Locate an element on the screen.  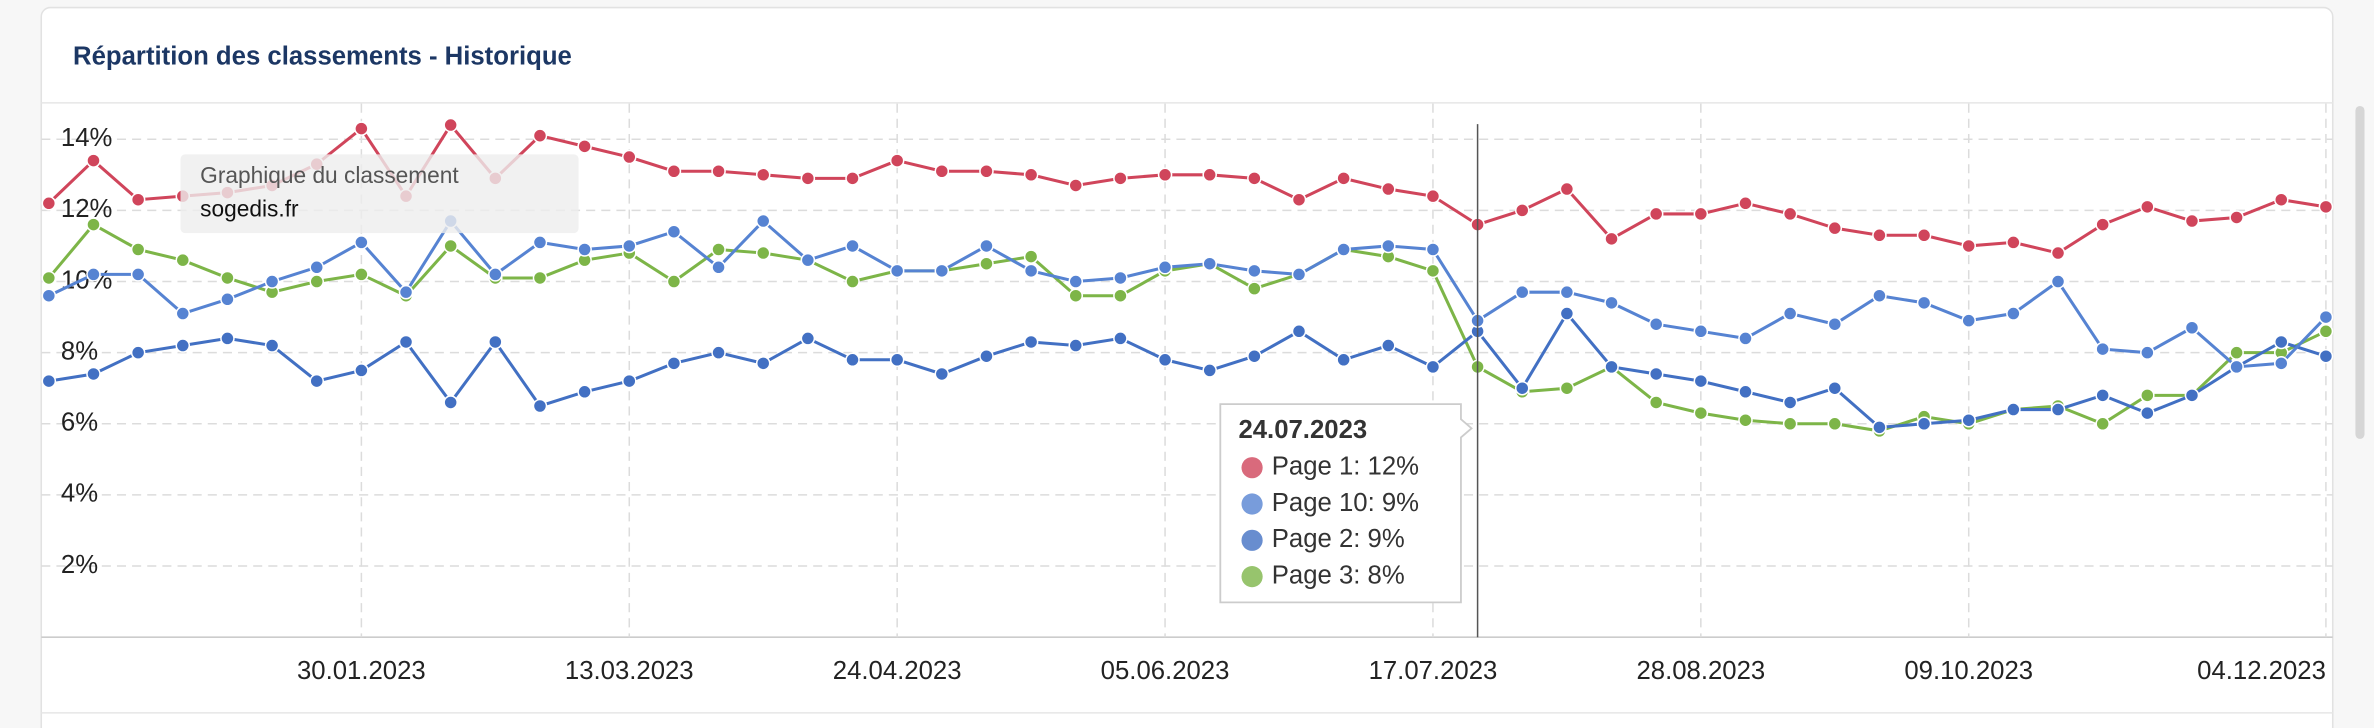
chart-title: Répartition des classements - Historique is located at coordinates (322, 56).